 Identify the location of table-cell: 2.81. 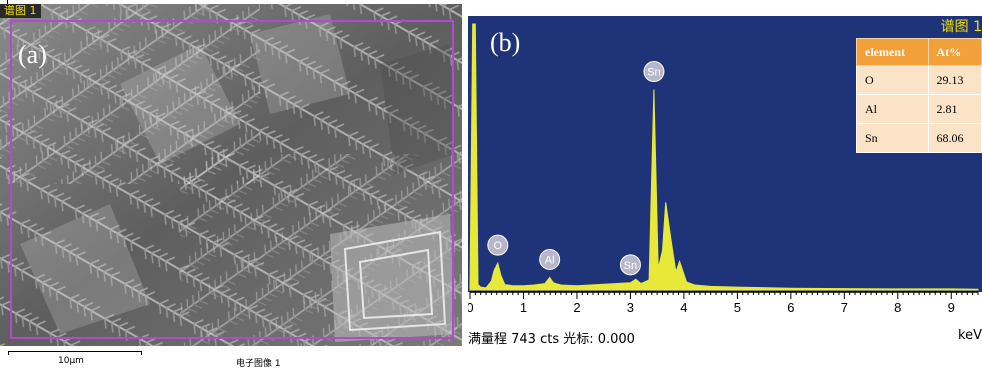
(954, 109).